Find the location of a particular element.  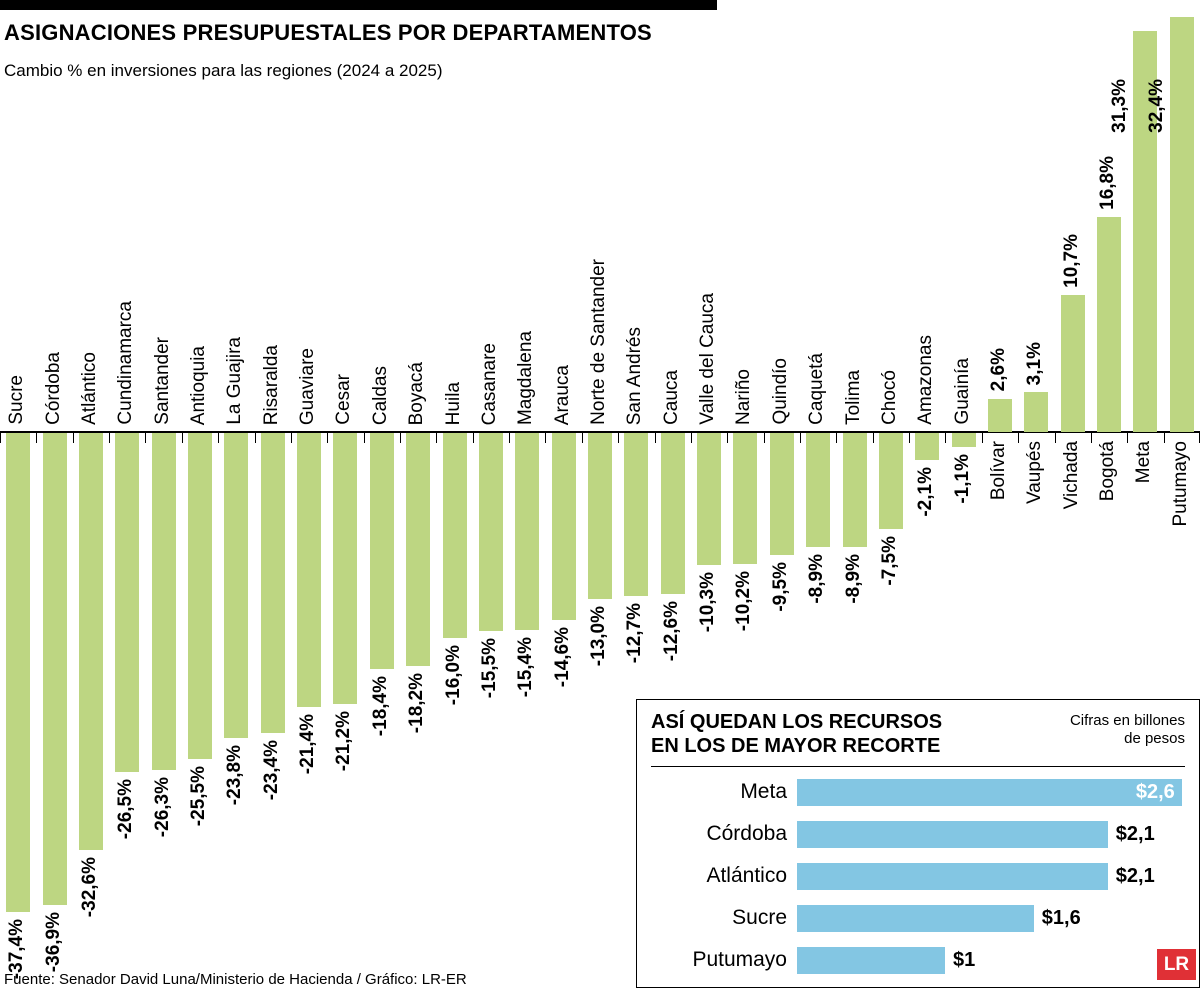

value-label-caqueta: -8,9% is located at coordinates (817, 578).